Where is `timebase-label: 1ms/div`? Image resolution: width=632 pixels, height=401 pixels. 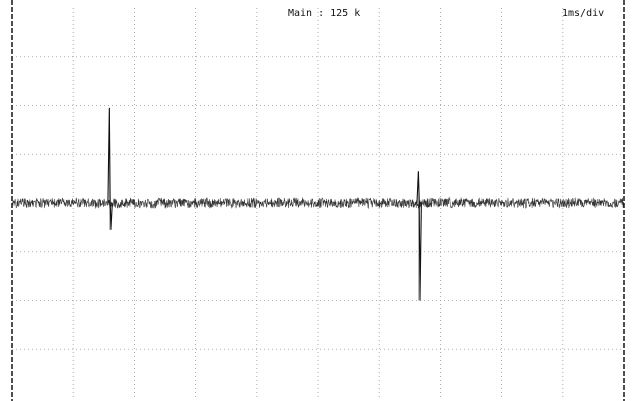
timebase-label: 1ms/div is located at coordinates (583, 14).